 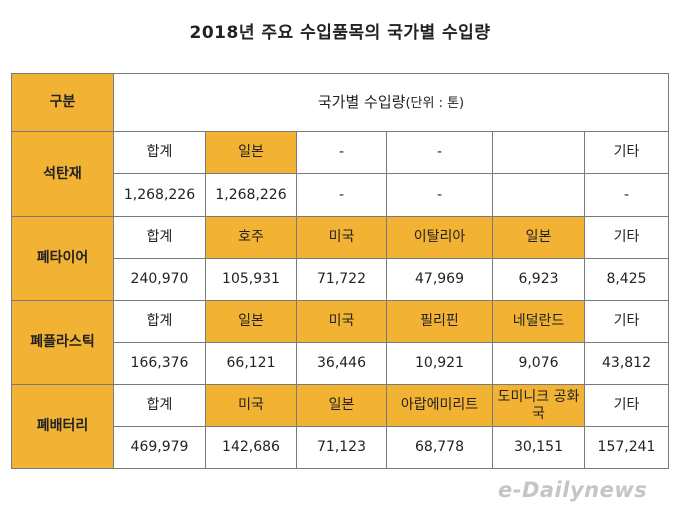 I want to click on category-cell: 석탄재, so click(x=62, y=174).